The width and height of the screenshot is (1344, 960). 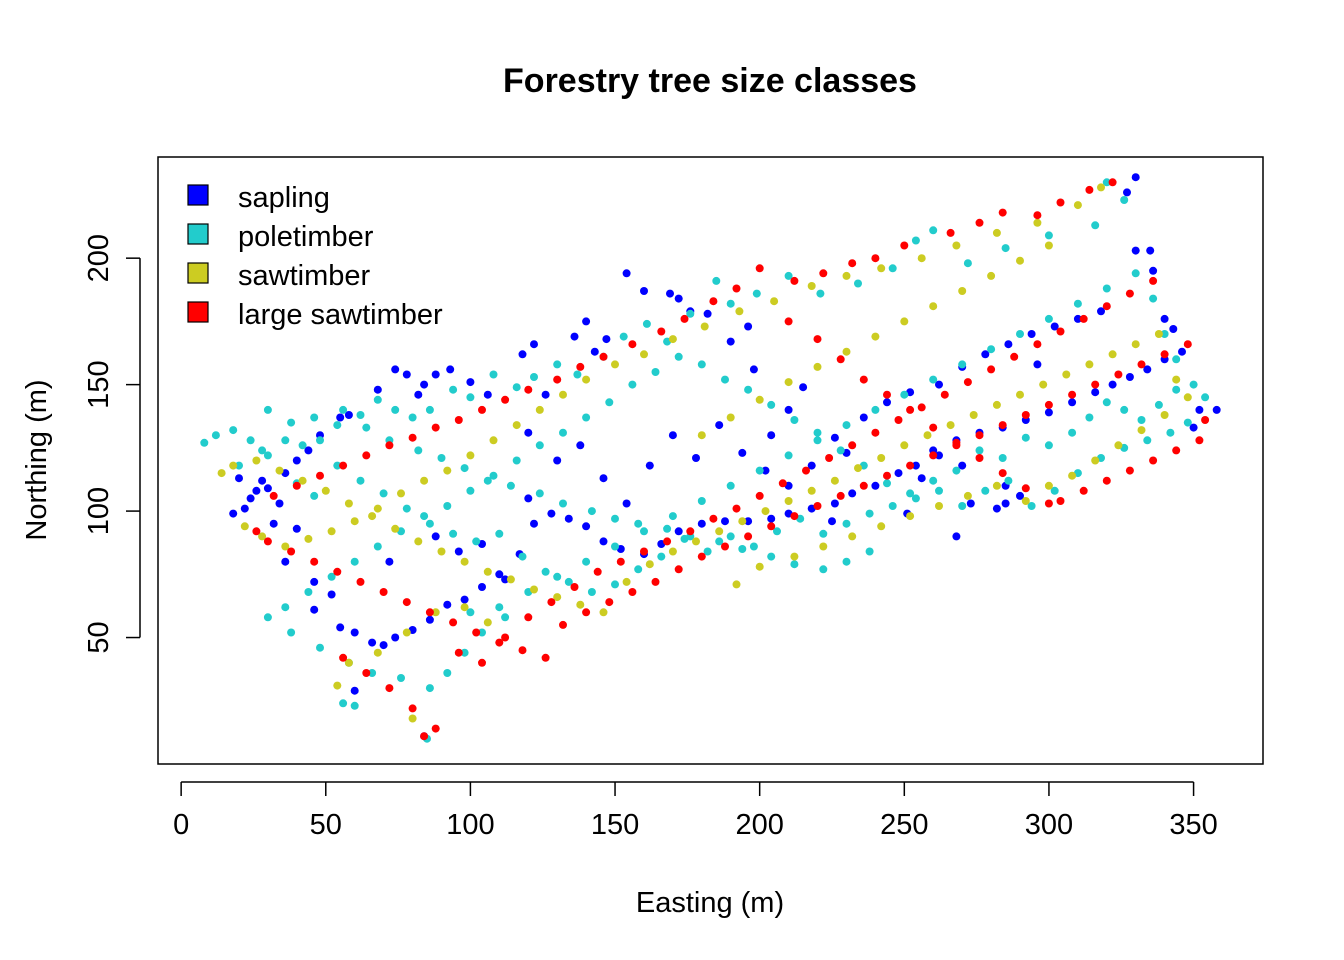 I want to click on x-tick-label: 150, so click(x=615, y=825).